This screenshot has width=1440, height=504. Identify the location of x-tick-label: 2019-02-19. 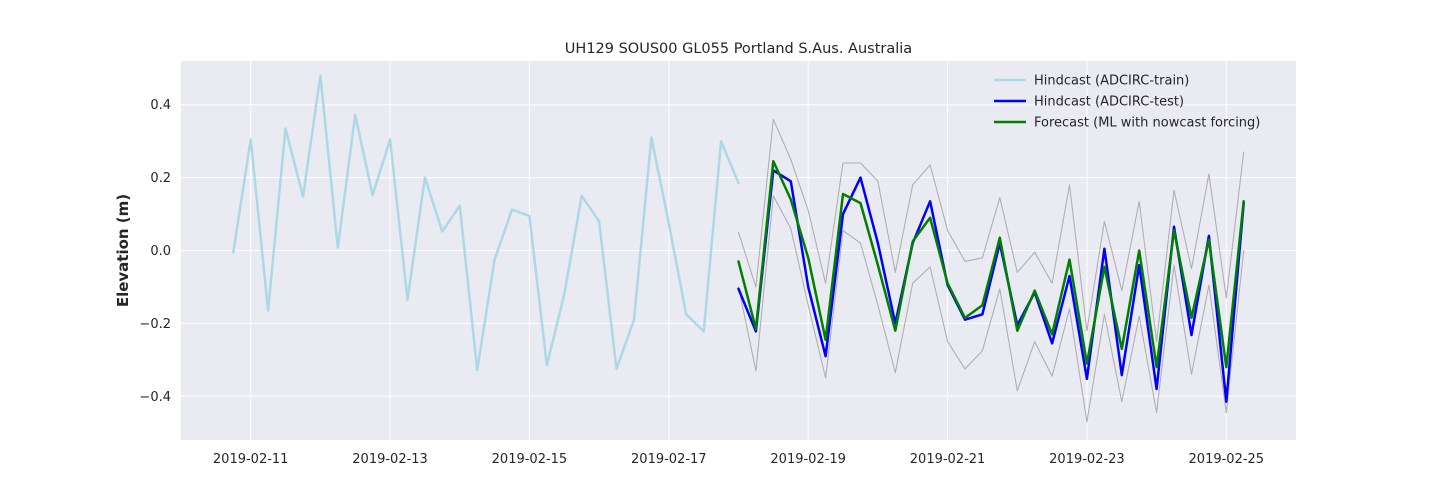
(808, 459).